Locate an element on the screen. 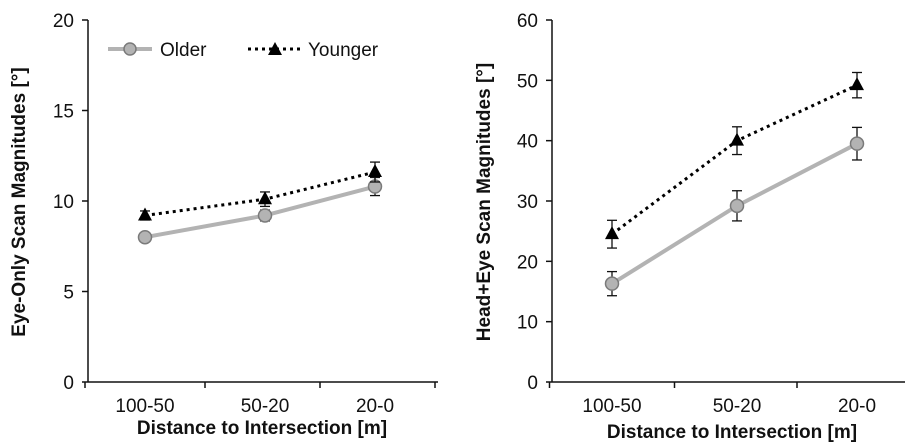 The image size is (917, 443). y-tick-label: 15 is located at coordinates (63, 112).